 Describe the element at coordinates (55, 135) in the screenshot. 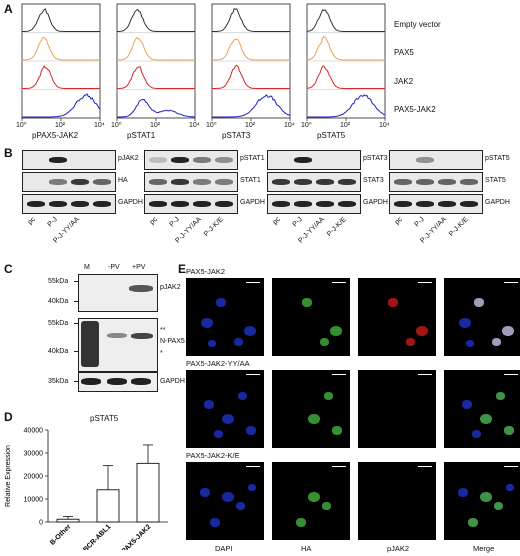

I see `x-axis-label: pPAX5-JAK2` at that location.